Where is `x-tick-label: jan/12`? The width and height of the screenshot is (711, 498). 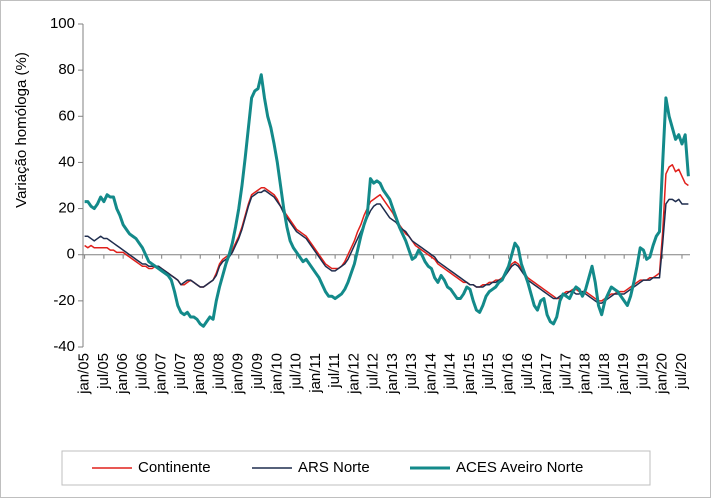
x-tick-label: jan/12 is located at coordinates (353, 374).